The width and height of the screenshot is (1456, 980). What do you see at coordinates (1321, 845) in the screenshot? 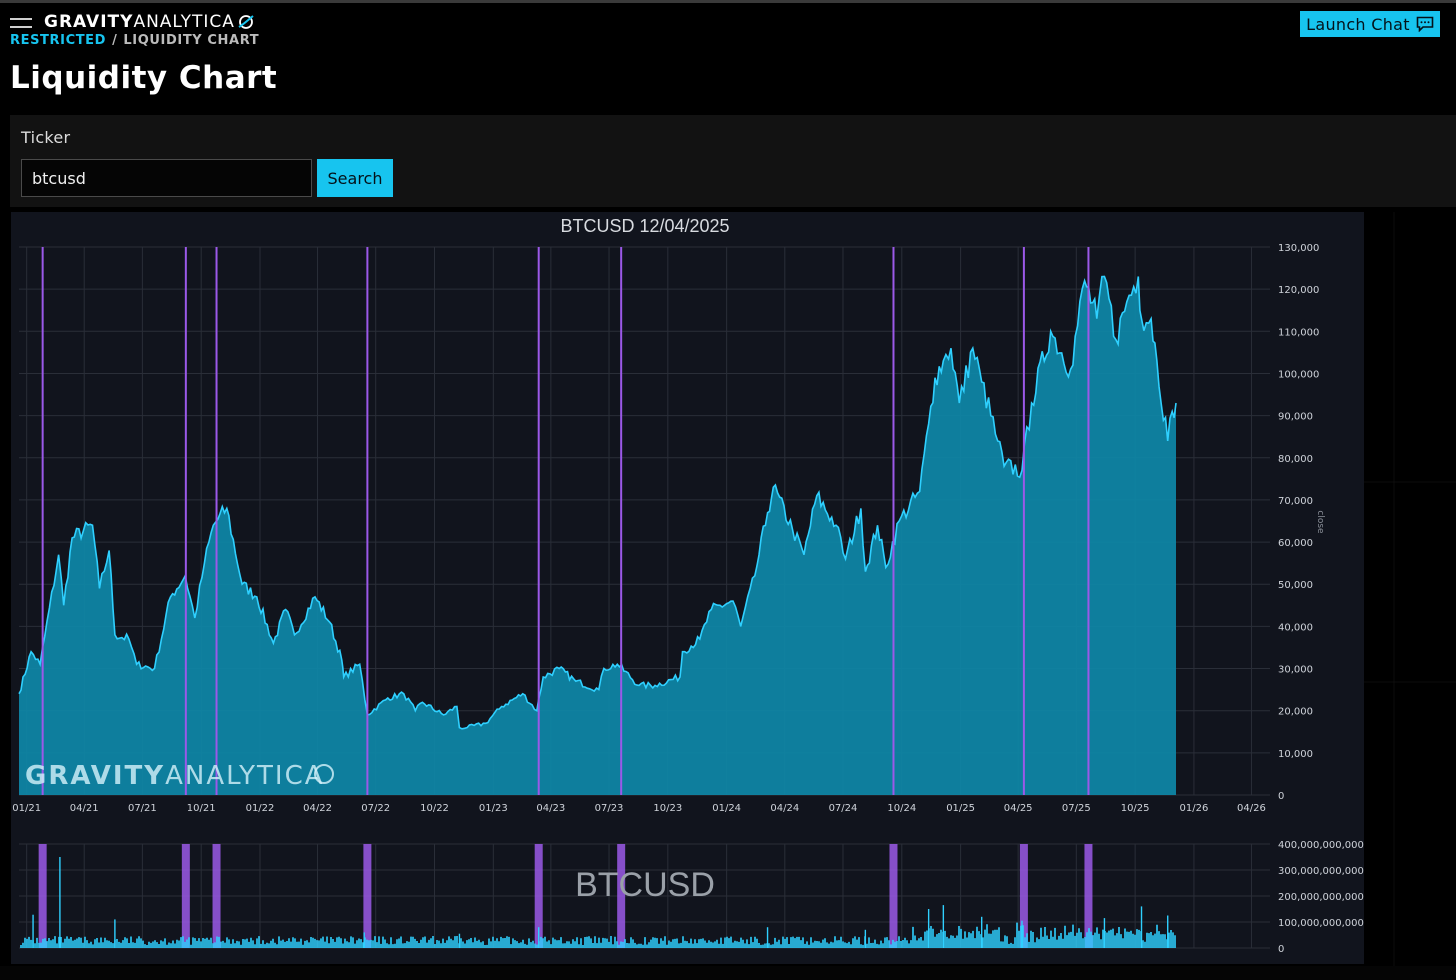
I see `volume-y-tick-label: 400,000,000,000` at bounding box center [1321, 845].